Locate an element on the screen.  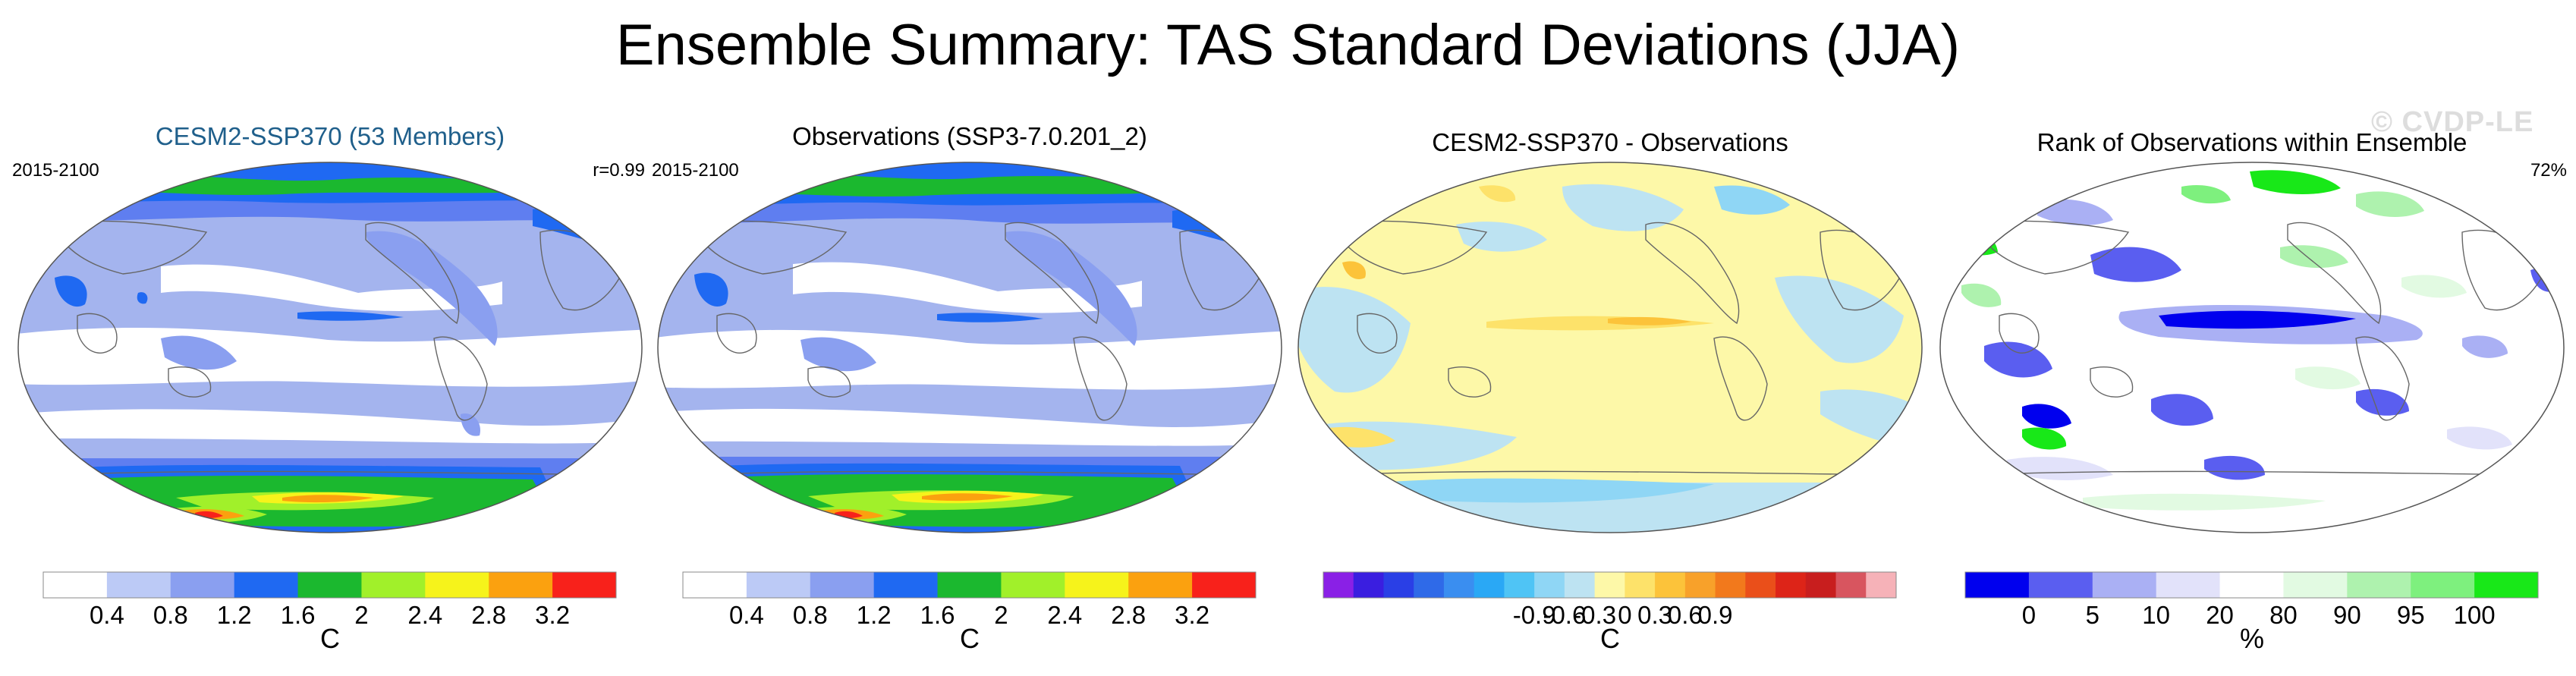
percent-label: 72% is located at coordinates (2548, 170).